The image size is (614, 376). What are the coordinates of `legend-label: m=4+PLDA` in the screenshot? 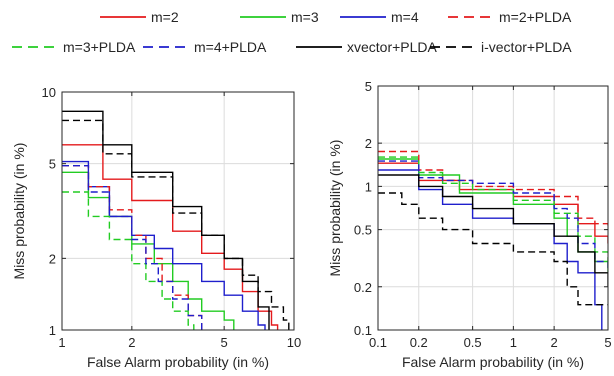 It's located at (230, 47).